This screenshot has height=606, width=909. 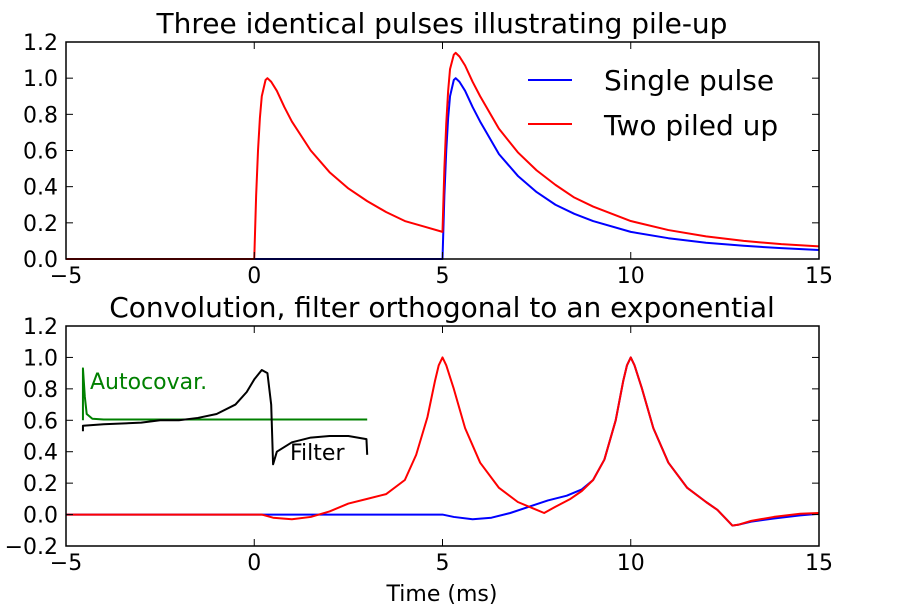 What do you see at coordinates (819, 563) in the screenshot?
I see `chart1-xtick-label: 15` at bounding box center [819, 563].